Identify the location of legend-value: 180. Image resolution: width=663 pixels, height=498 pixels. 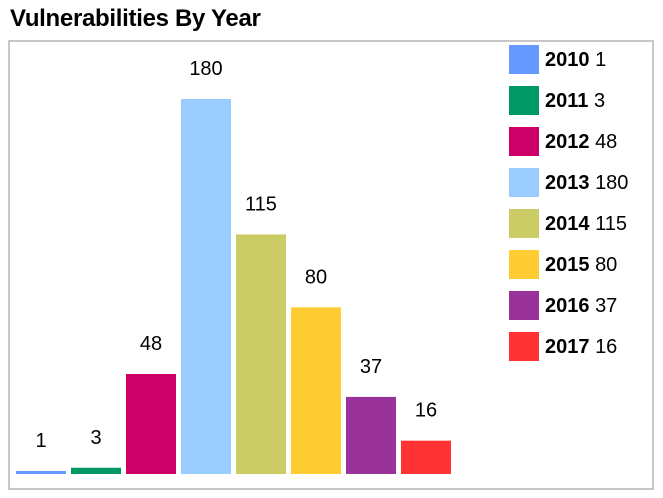
(612, 183).